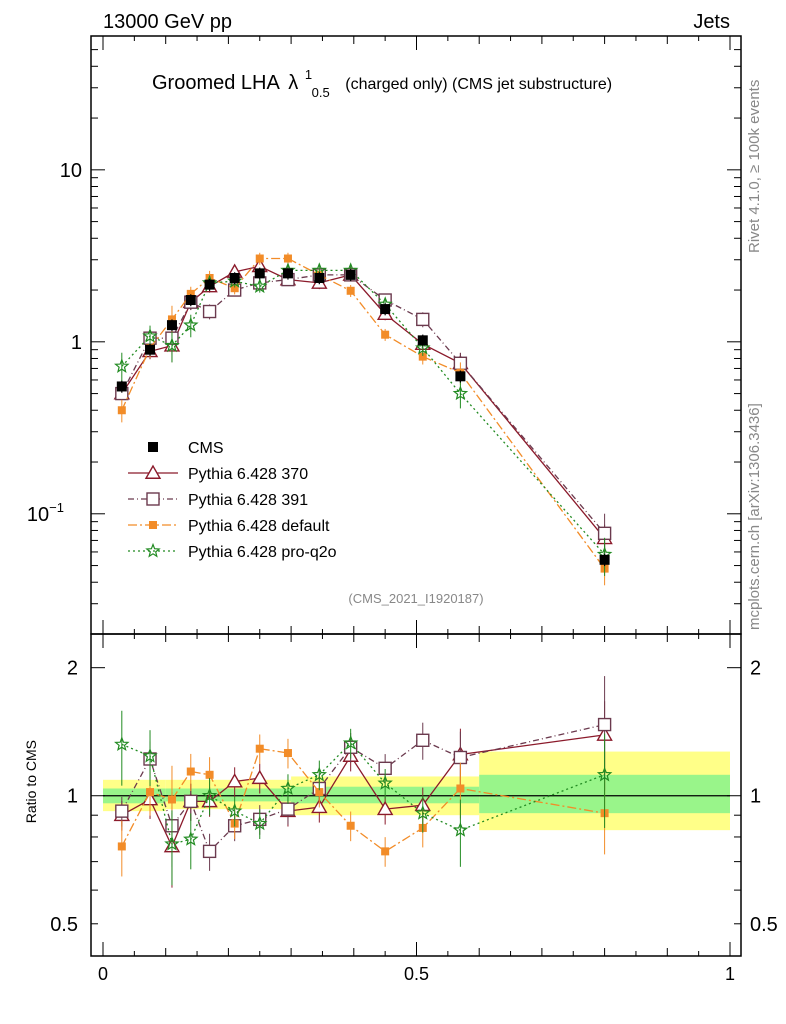 This screenshot has height=1024, width=786. What do you see at coordinates (259, 526) in the screenshot?
I see `legend-label: Pythia 6.428 default` at bounding box center [259, 526].